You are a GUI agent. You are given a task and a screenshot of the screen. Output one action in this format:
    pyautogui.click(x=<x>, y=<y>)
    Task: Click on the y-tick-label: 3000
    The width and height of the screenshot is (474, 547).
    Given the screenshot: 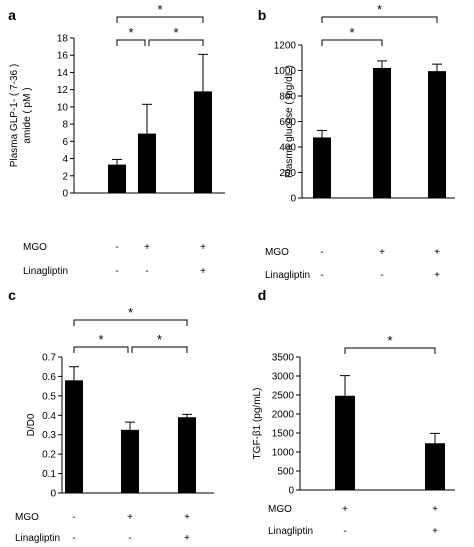 What is the action you would take?
    pyautogui.click(x=283, y=377)
    